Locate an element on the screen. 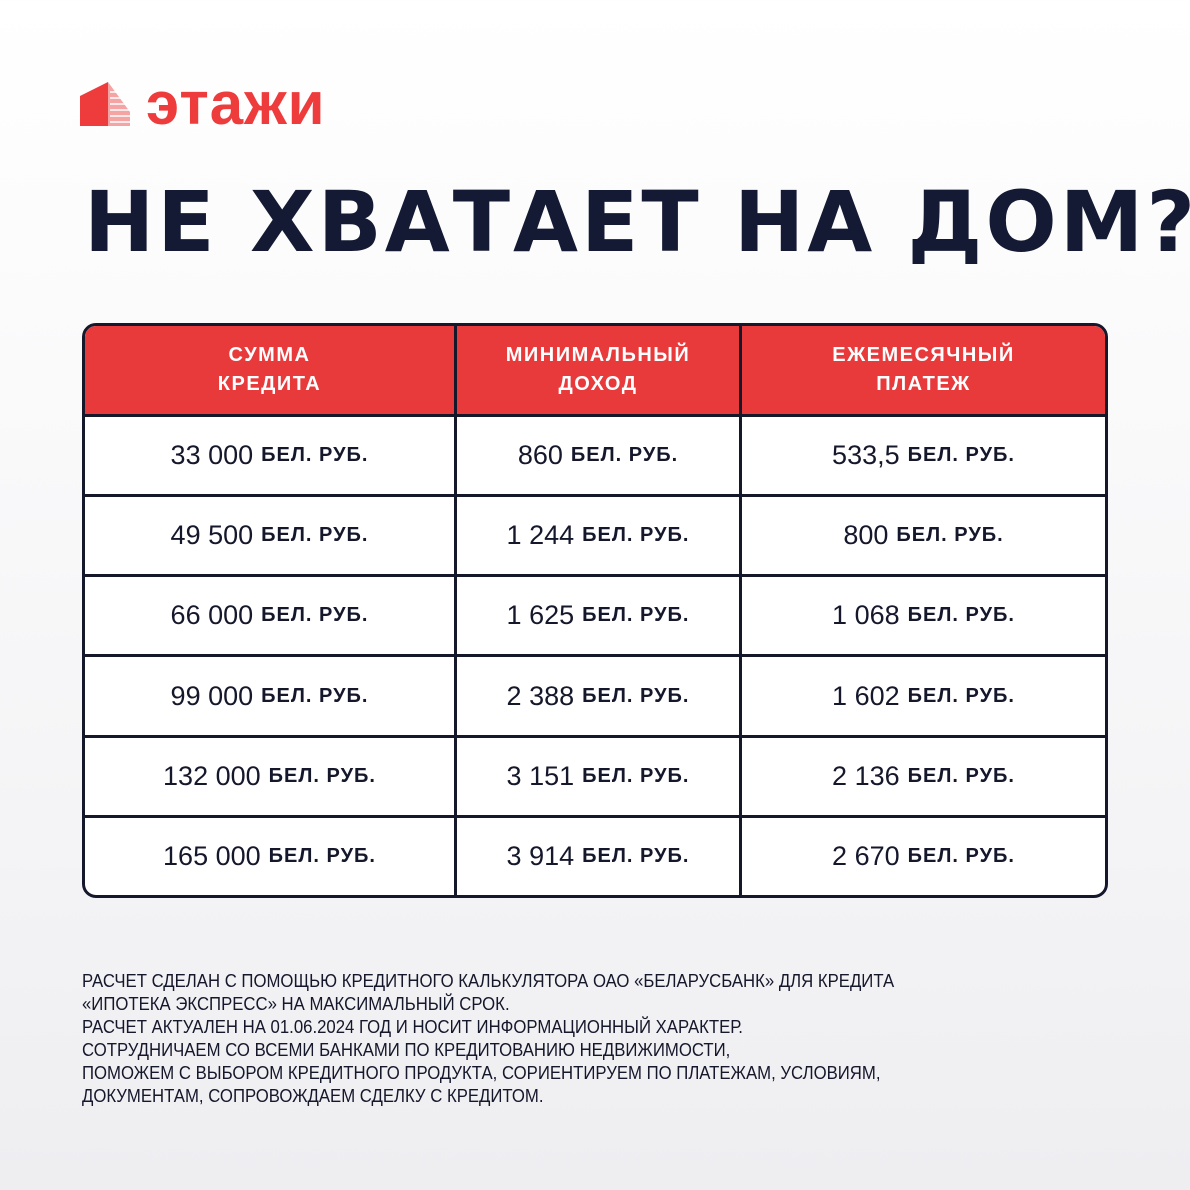  cell-value: 3 914 is located at coordinates (540, 855).